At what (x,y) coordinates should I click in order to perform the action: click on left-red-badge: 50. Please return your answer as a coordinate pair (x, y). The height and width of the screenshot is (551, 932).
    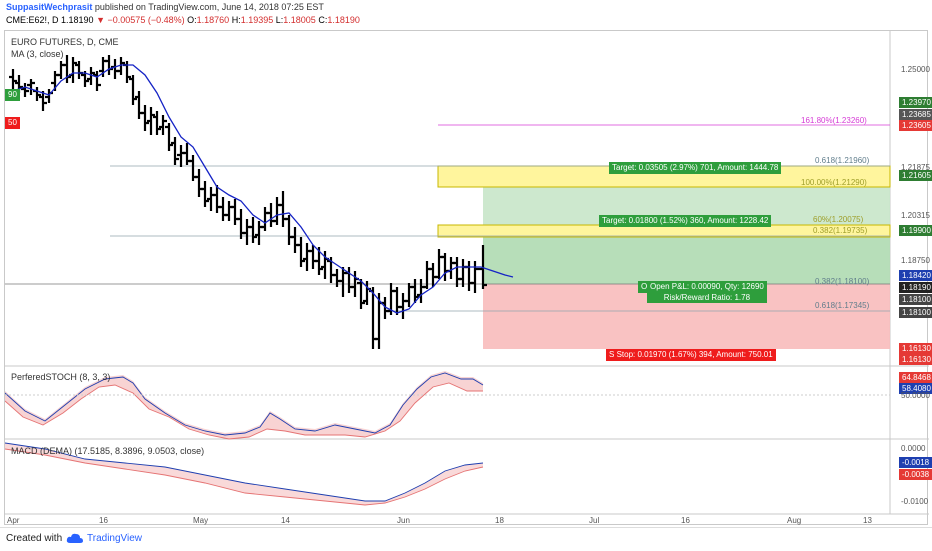
    Looking at the image, I should click on (12, 123).